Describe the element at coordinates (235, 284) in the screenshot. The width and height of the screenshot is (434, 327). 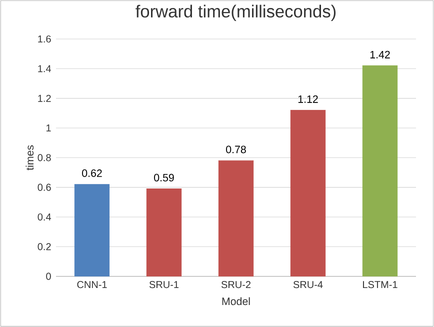
I see `x-tick-label: SRU-2` at that location.